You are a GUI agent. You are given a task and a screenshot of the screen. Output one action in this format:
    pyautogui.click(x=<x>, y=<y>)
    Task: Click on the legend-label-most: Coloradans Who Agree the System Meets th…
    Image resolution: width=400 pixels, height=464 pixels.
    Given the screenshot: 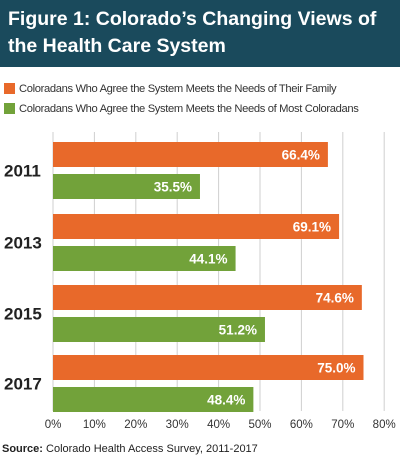 What is the action you would take?
    pyautogui.click(x=189, y=108)
    